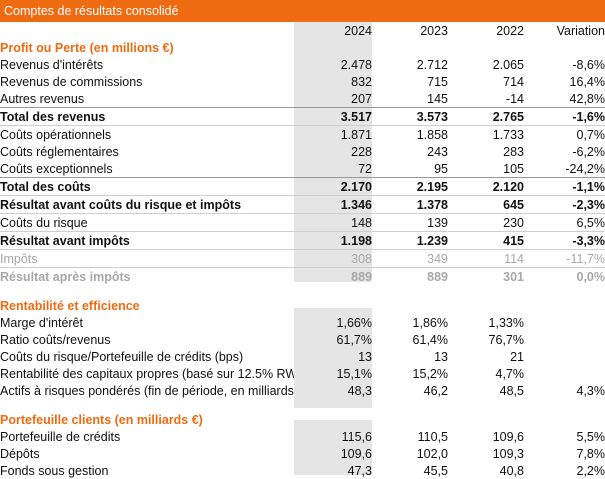 This screenshot has height=479, width=605. I want to click on cell-2022: 645, so click(486, 204).